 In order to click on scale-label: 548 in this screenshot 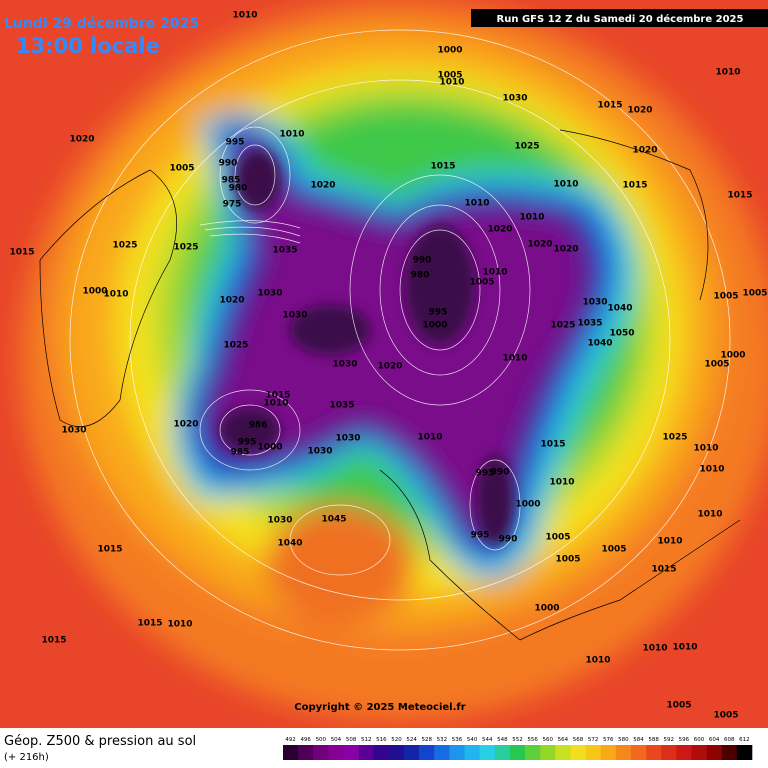, I will do `click(502, 740)`.